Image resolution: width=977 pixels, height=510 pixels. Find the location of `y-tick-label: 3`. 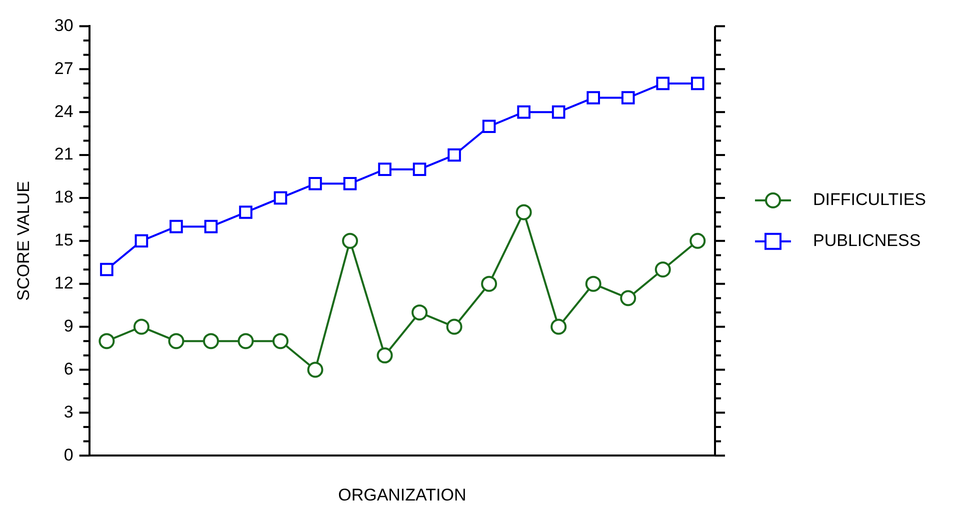

y-tick-label: 3 is located at coordinates (69, 412).